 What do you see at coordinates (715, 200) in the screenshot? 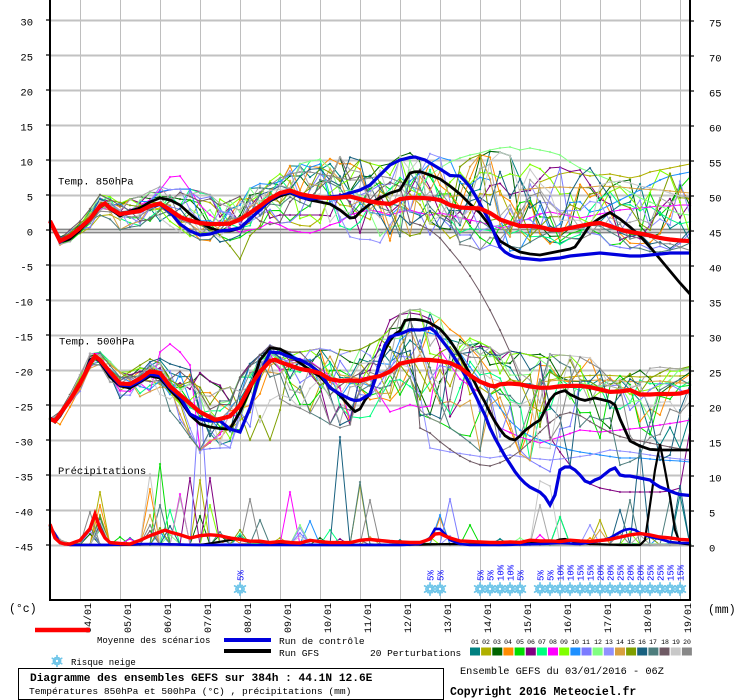
I see `svg-text: 50` at bounding box center [715, 200].